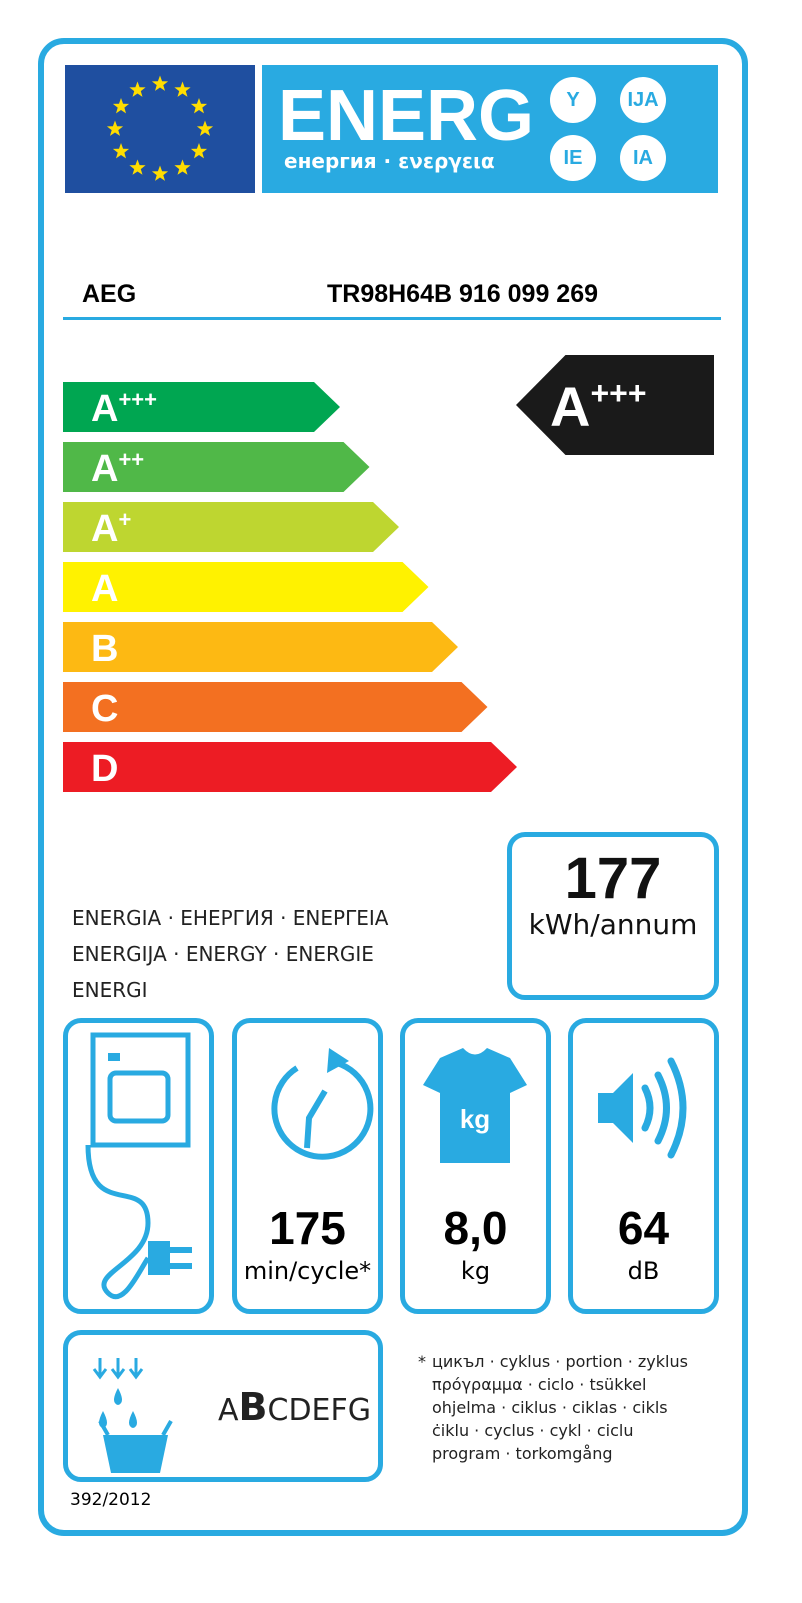  I want to click on energy-header: ENERG енергия · ενεργεια Y IJA IE IA, so click(490, 129).